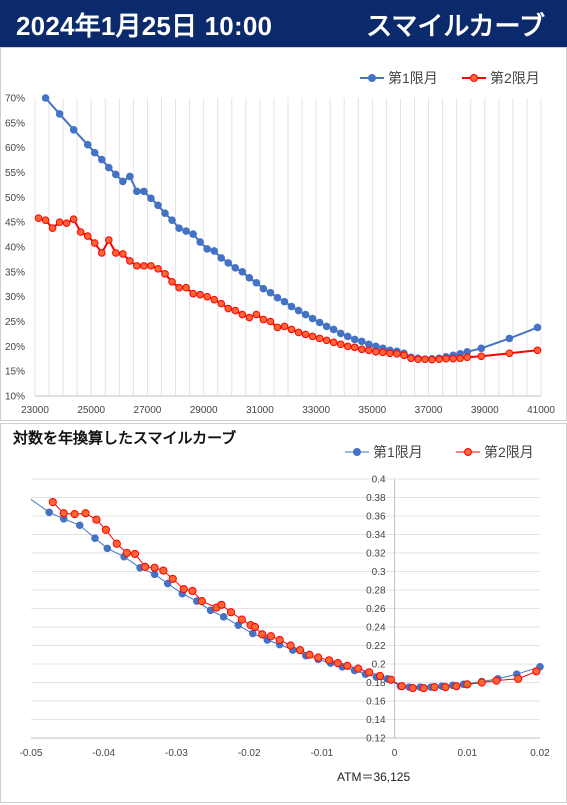 This screenshot has height=805, width=567. Describe the element at coordinates (15, 198) in the screenshot. I see `y-tick-label: 50%` at that location.